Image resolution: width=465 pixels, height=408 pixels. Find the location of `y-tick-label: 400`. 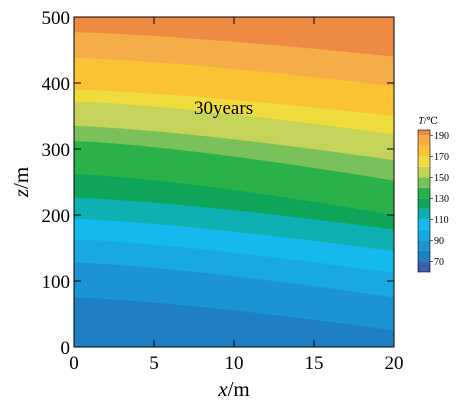

y-tick-label: 400 is located at coordinates (56, 84).